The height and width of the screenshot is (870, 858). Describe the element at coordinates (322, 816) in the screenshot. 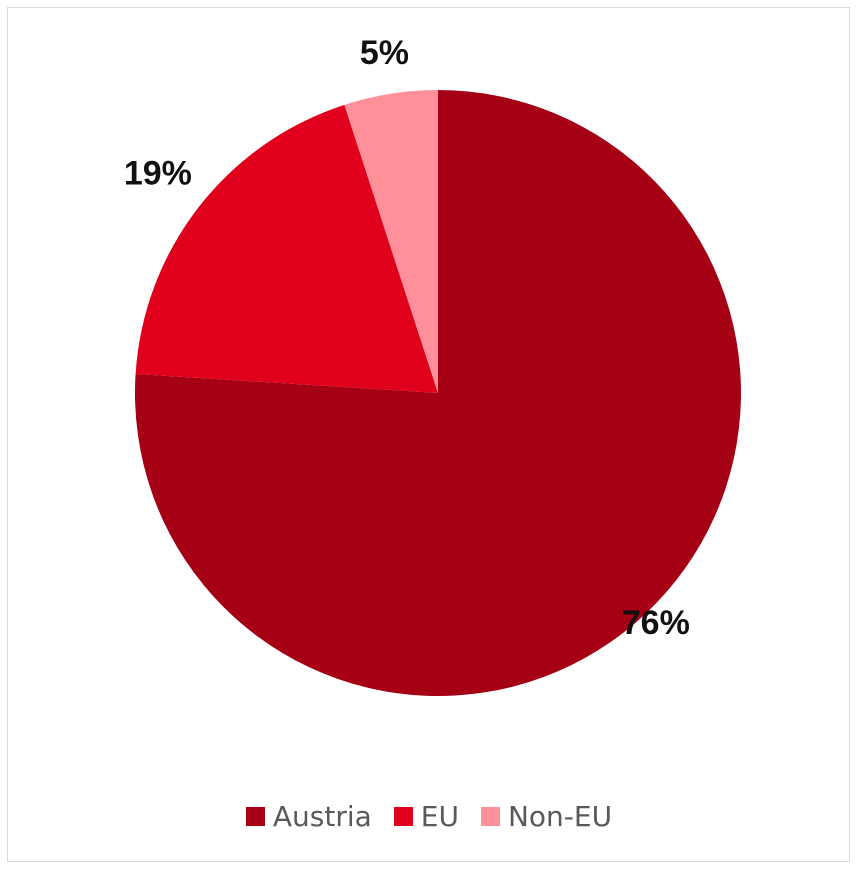

I see `legend-label-austria: Austria` at that location.